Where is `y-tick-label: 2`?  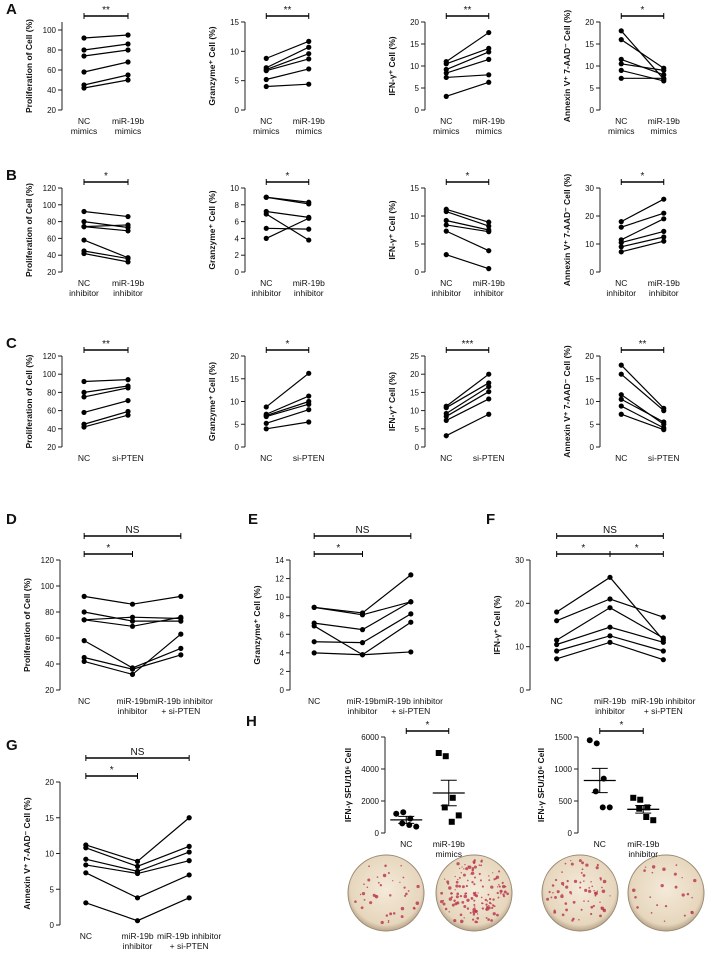
y-tick-label: 2 is located at coordinates (282, 671).